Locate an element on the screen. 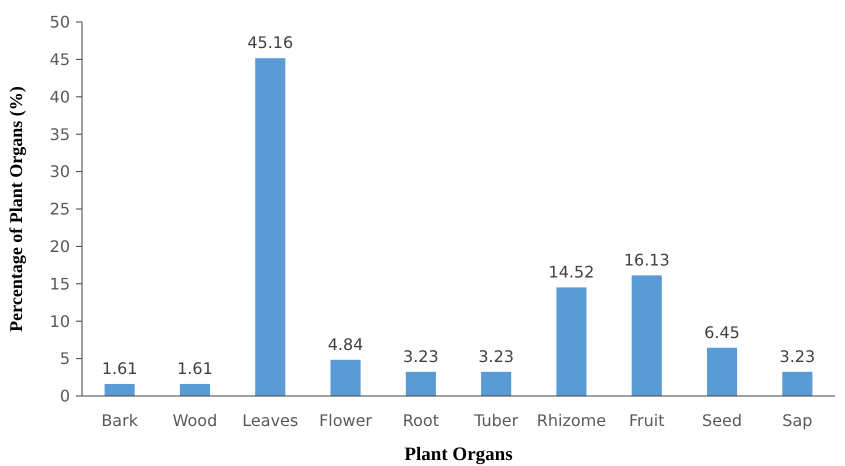 Image resolution: width=845 pixels, height=466 pixels. x-tick-label: Leaves is located at coordinates (270, 420).